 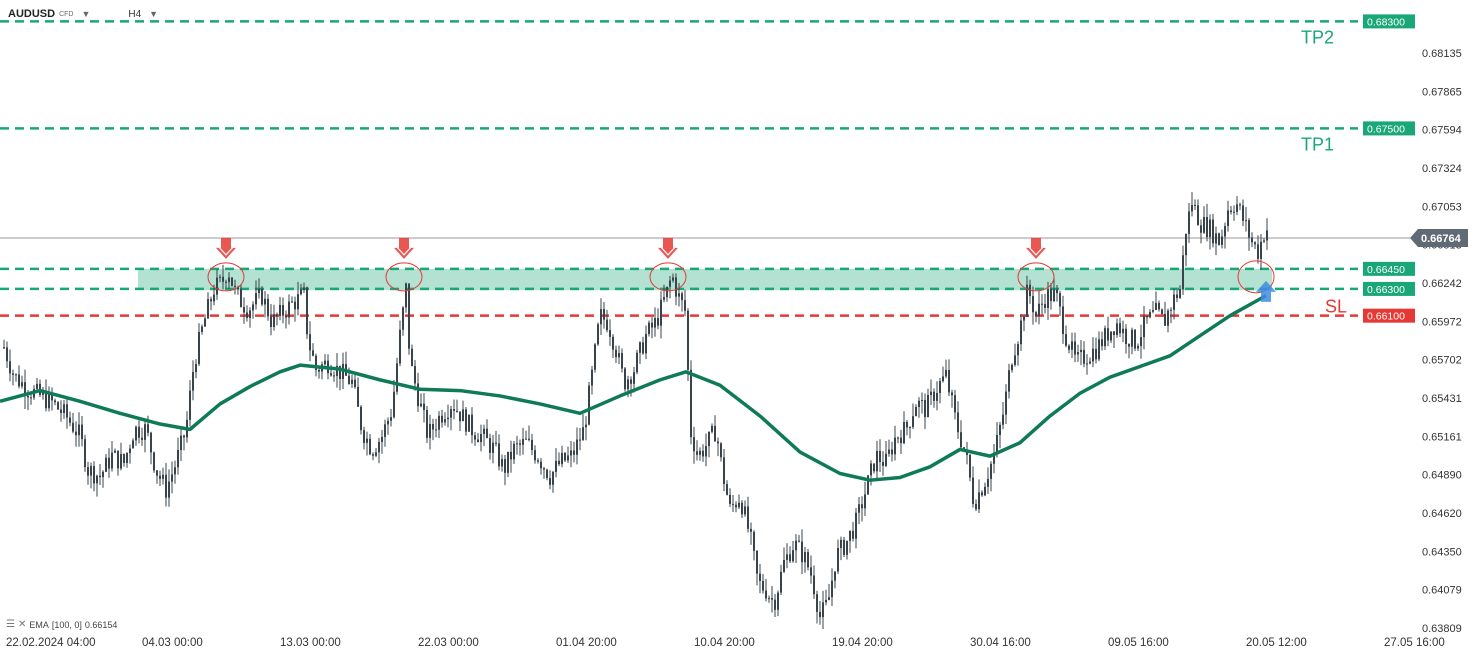 I want to click on time-tick-label: 30.04 16:00, so click(x=1000, y=643).